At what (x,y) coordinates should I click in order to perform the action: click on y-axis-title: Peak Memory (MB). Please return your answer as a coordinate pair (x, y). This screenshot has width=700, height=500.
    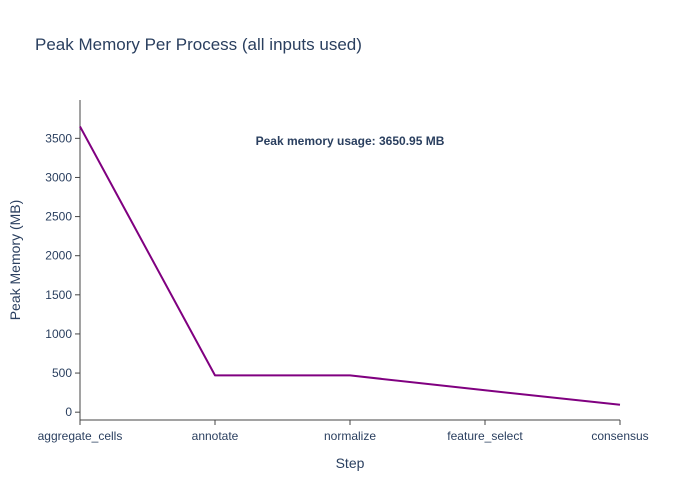
    Looking at the image, I should click on (15, 260).